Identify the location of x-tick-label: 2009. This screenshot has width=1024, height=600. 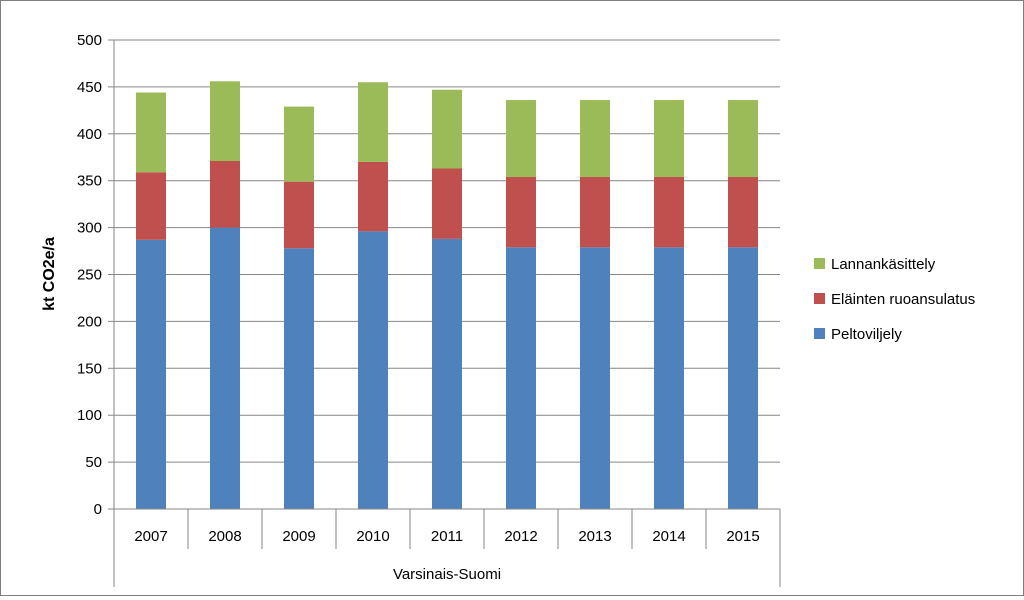
(298, 536).